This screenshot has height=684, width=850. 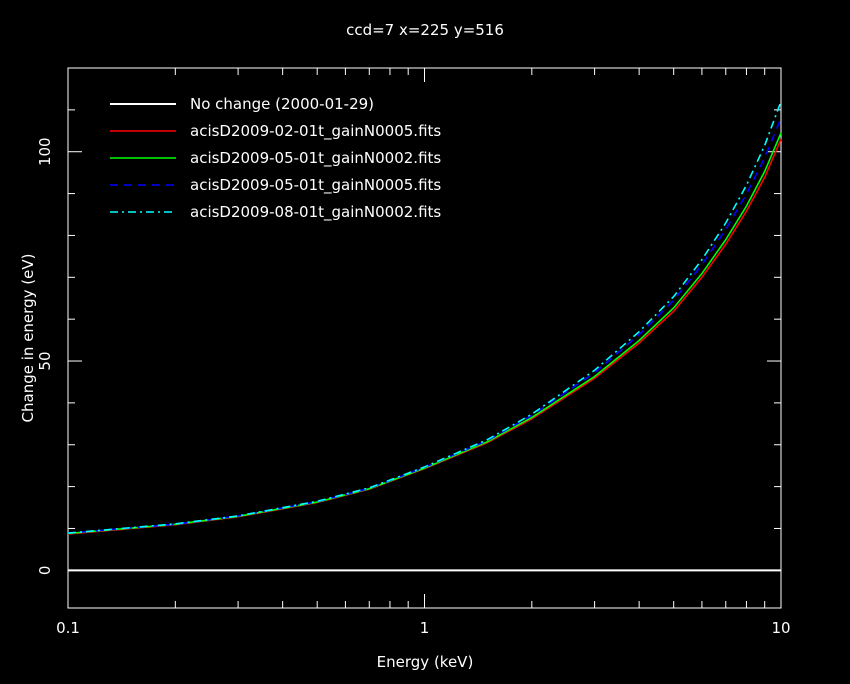 What do you see at coordinates (315, 212) in the screenshot?
I see `legend-label-4: acisD2009-08-01t_gainN0002.fits` at bounding box center [315, 212].